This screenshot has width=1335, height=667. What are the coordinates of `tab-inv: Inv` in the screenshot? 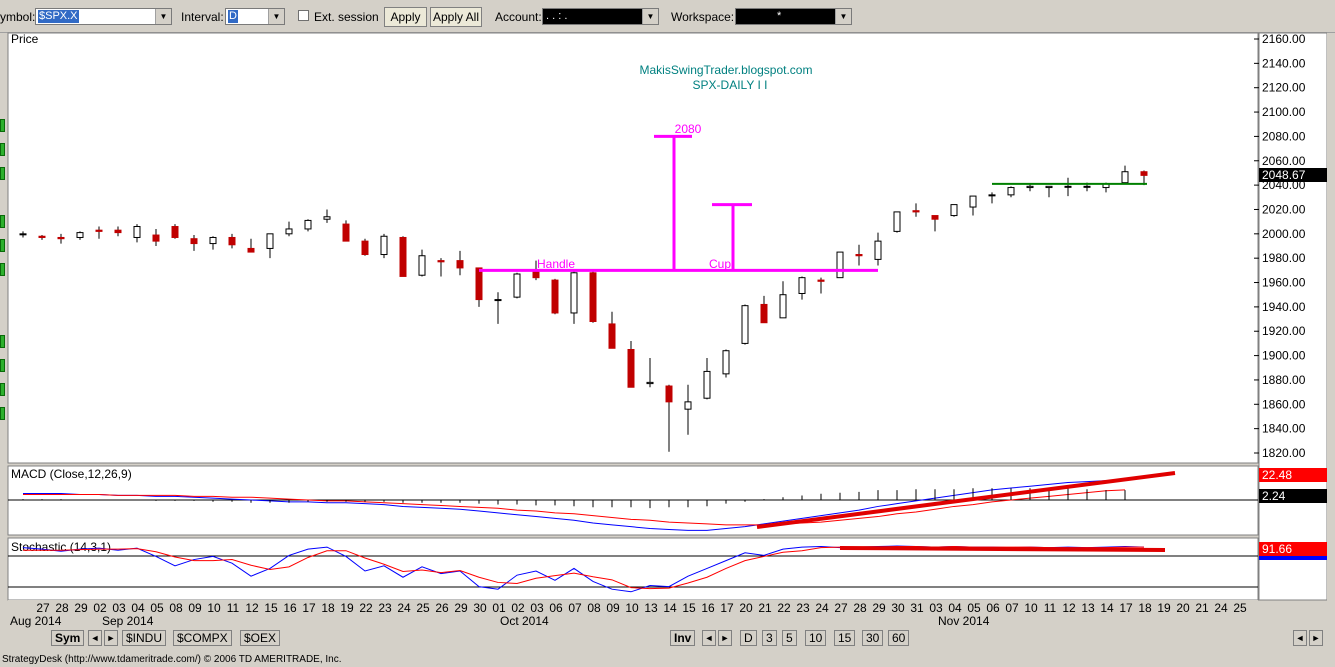 It's located at (683, 638).